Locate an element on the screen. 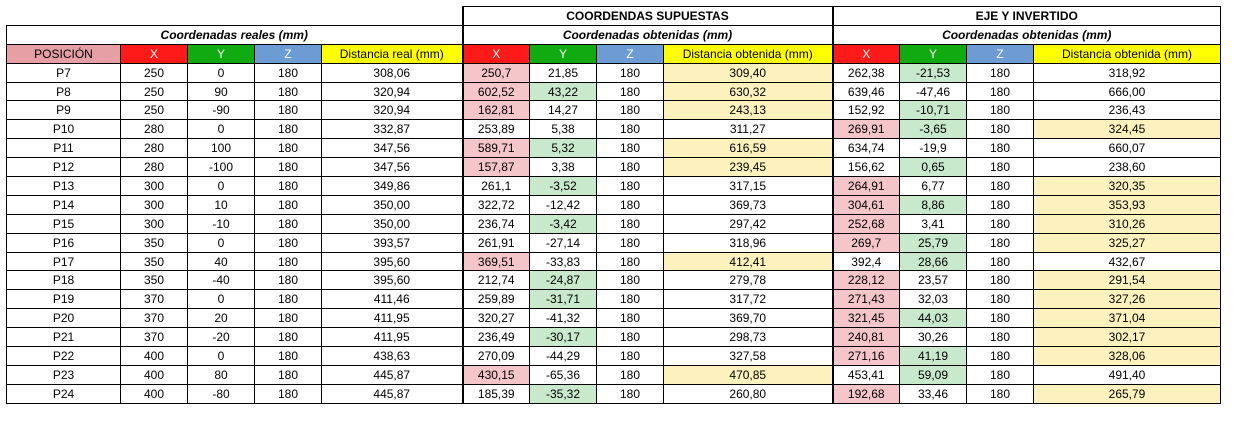  cell-y-real: 10 is located at coordinates (221, 204).